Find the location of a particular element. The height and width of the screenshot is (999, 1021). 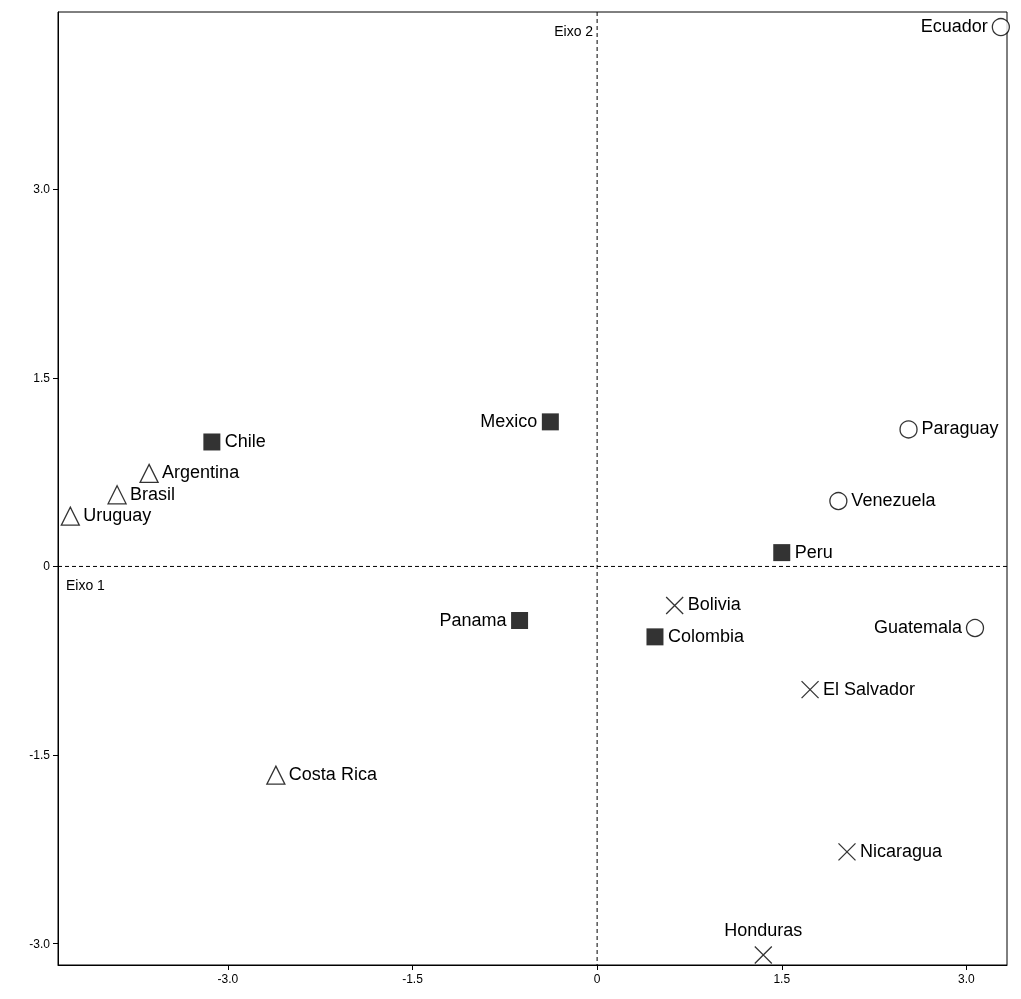

y-tick-label: -3.0 is located at coordinates (40, 943).